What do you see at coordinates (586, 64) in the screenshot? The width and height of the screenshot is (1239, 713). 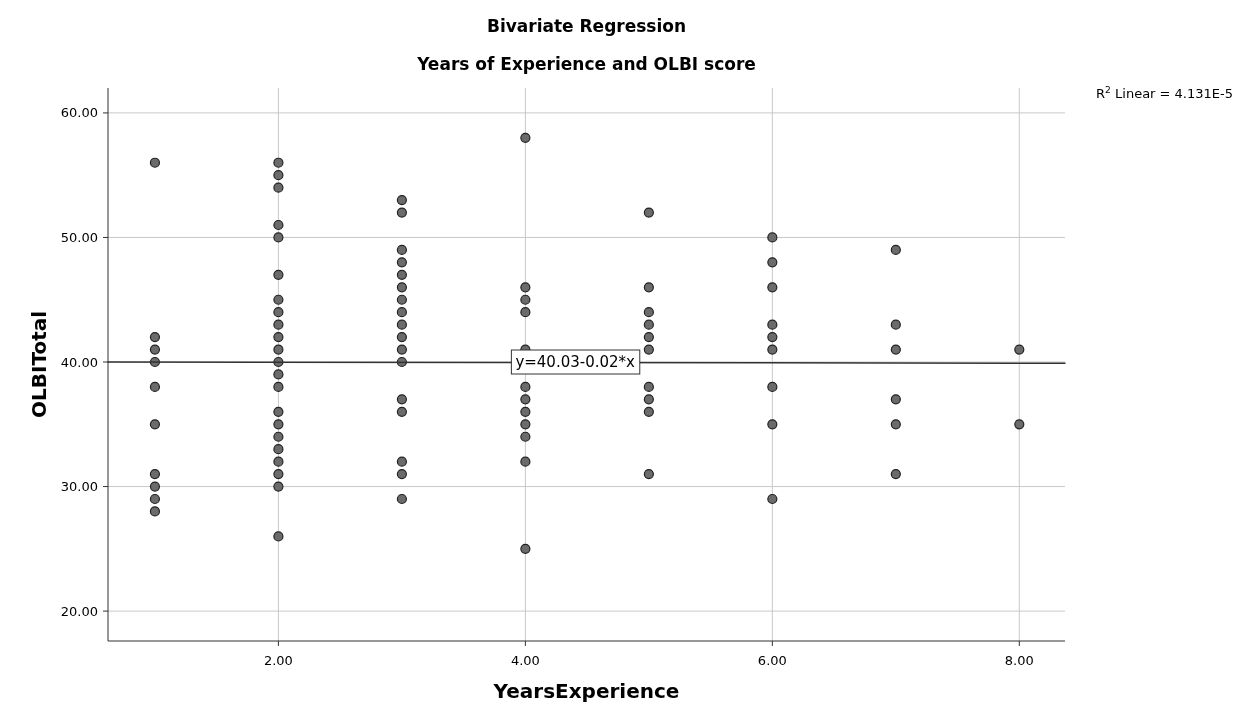 I see `chart-subtitle: Years of Experience and OLBI score` at bounding box center [586, 64].